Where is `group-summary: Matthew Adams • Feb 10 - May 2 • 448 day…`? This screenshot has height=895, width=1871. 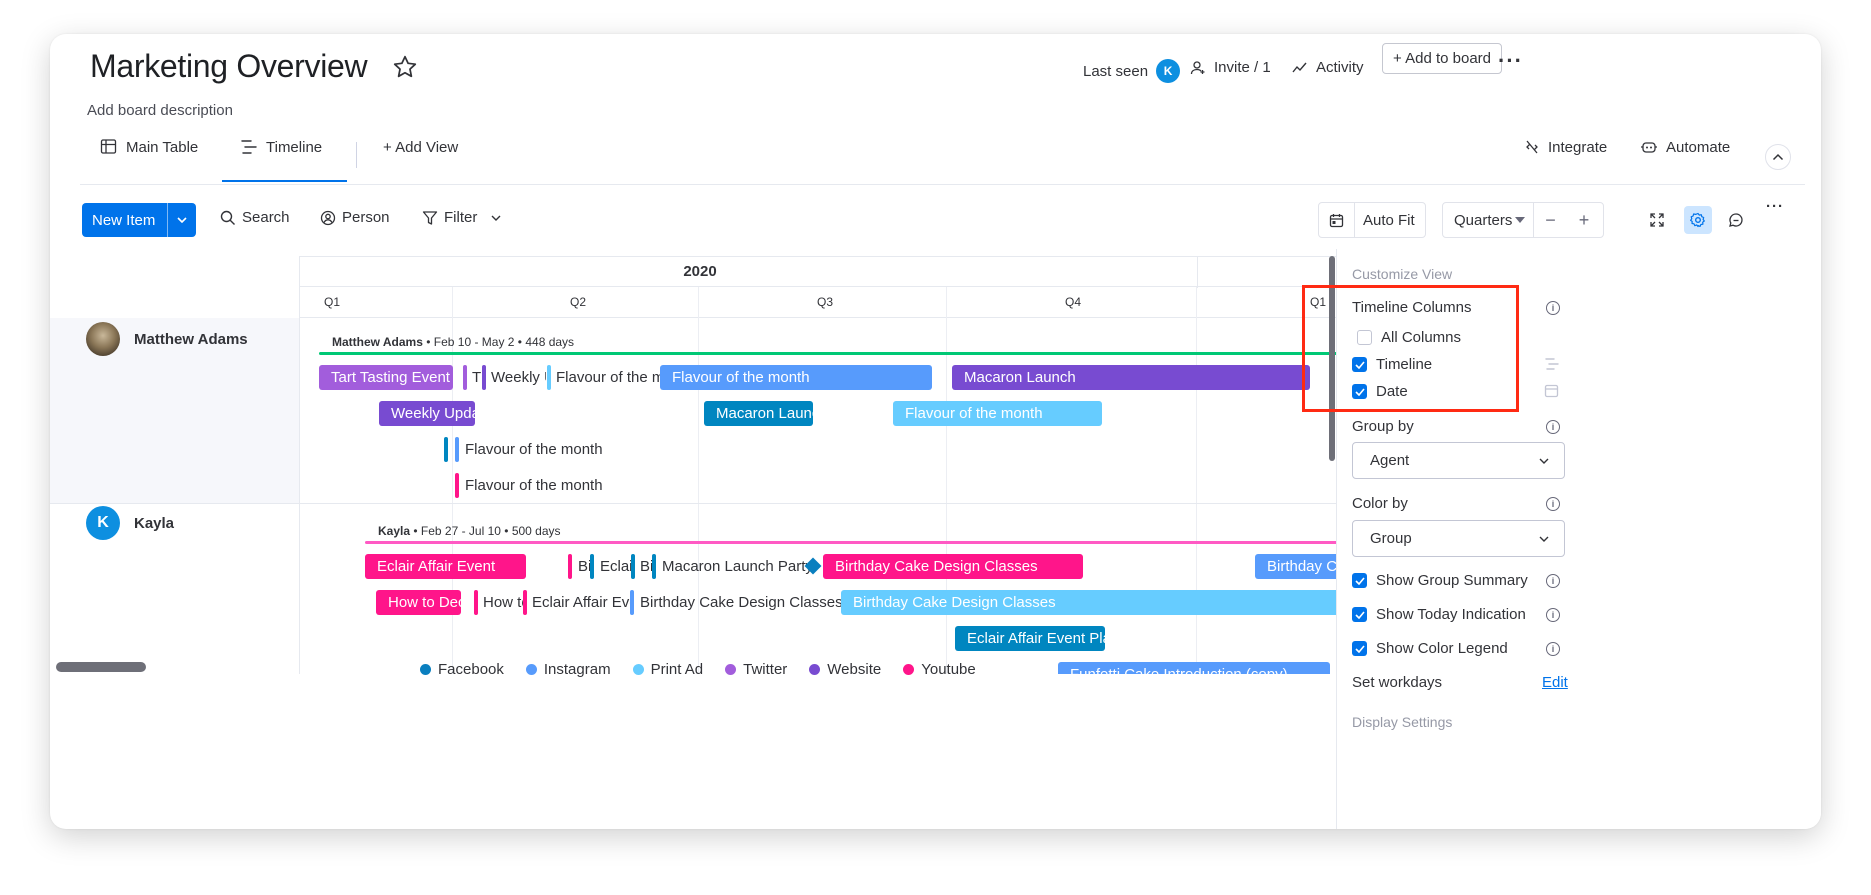 group-summary: Matthew Adams • Feb 10 - May 2 • 448 day… is located at coordinates (453, 342).